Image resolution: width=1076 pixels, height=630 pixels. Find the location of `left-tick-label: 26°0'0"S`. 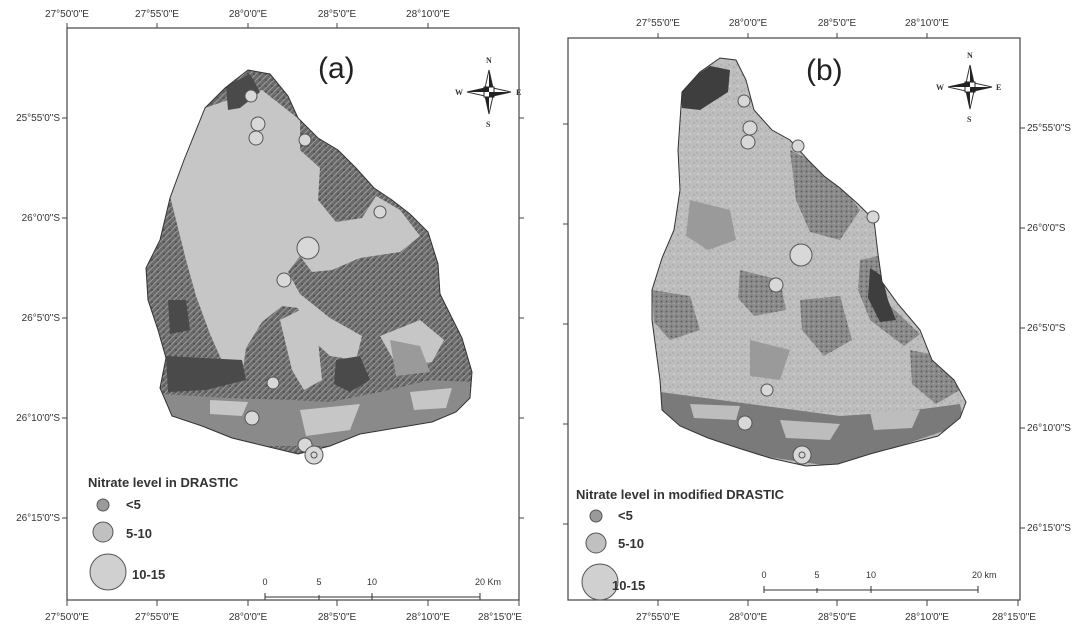

left-tick-label: 26°0'0"S is located at coordinates (41, 218).